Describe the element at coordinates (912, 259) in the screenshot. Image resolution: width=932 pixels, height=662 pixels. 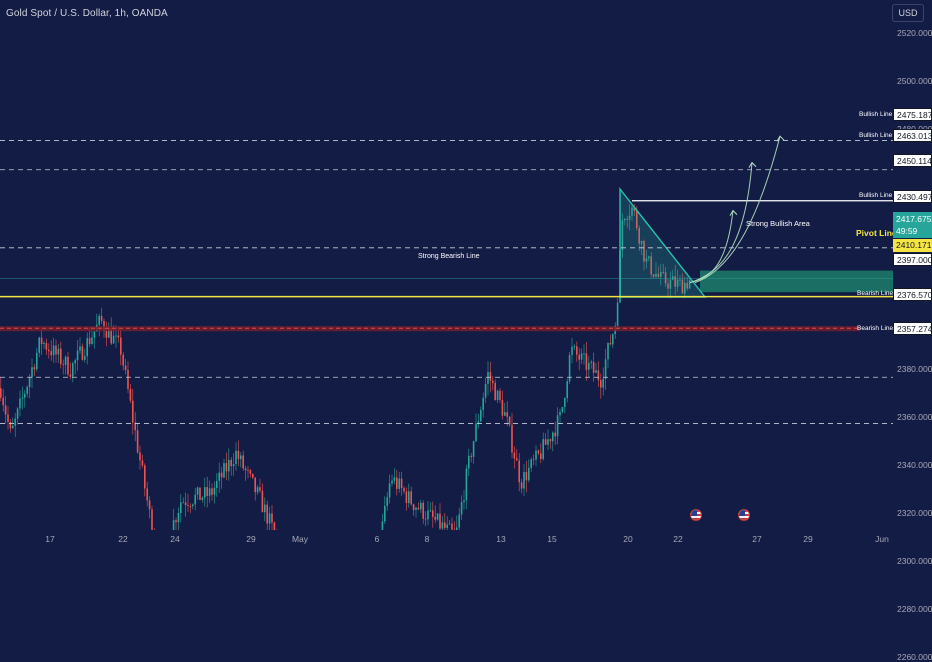
I see `price-tag-strong-bearish: 2397.000` at that location.